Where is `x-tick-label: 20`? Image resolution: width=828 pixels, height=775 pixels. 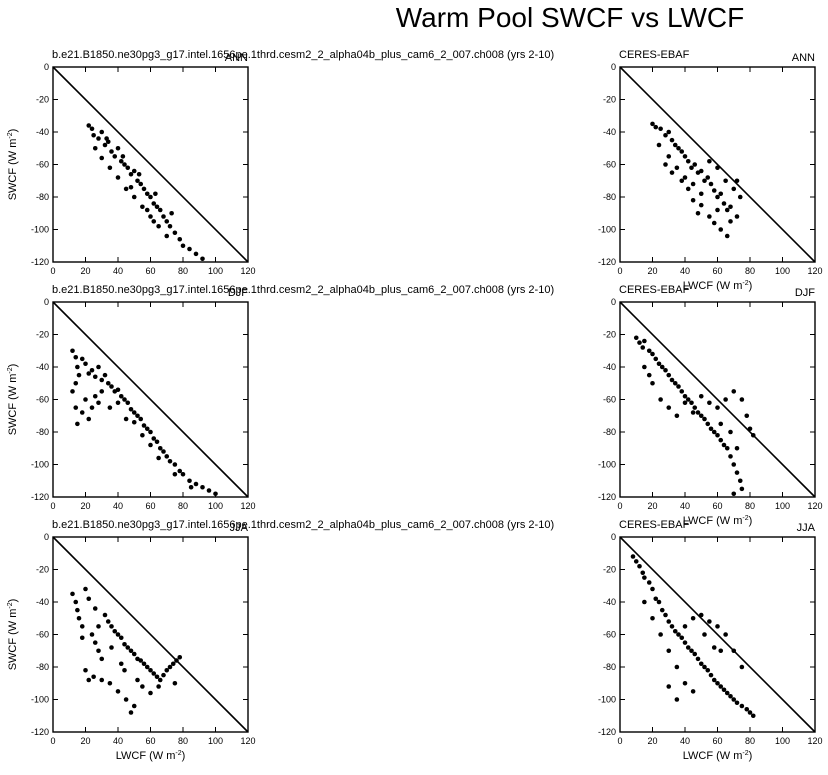
x-tick-label: 20 is located at coordinates (652, 741).